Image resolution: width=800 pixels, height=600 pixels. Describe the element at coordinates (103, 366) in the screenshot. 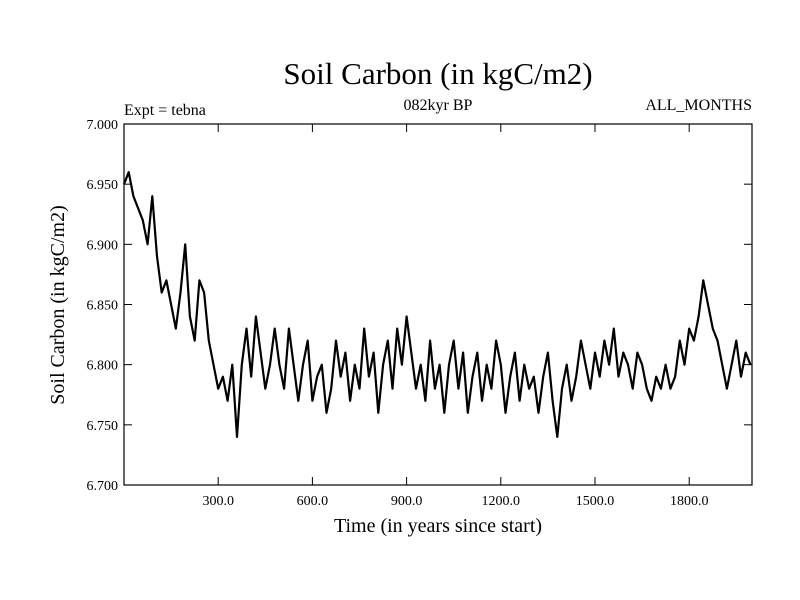

I see `y-tick-label: 6.800` at that location.